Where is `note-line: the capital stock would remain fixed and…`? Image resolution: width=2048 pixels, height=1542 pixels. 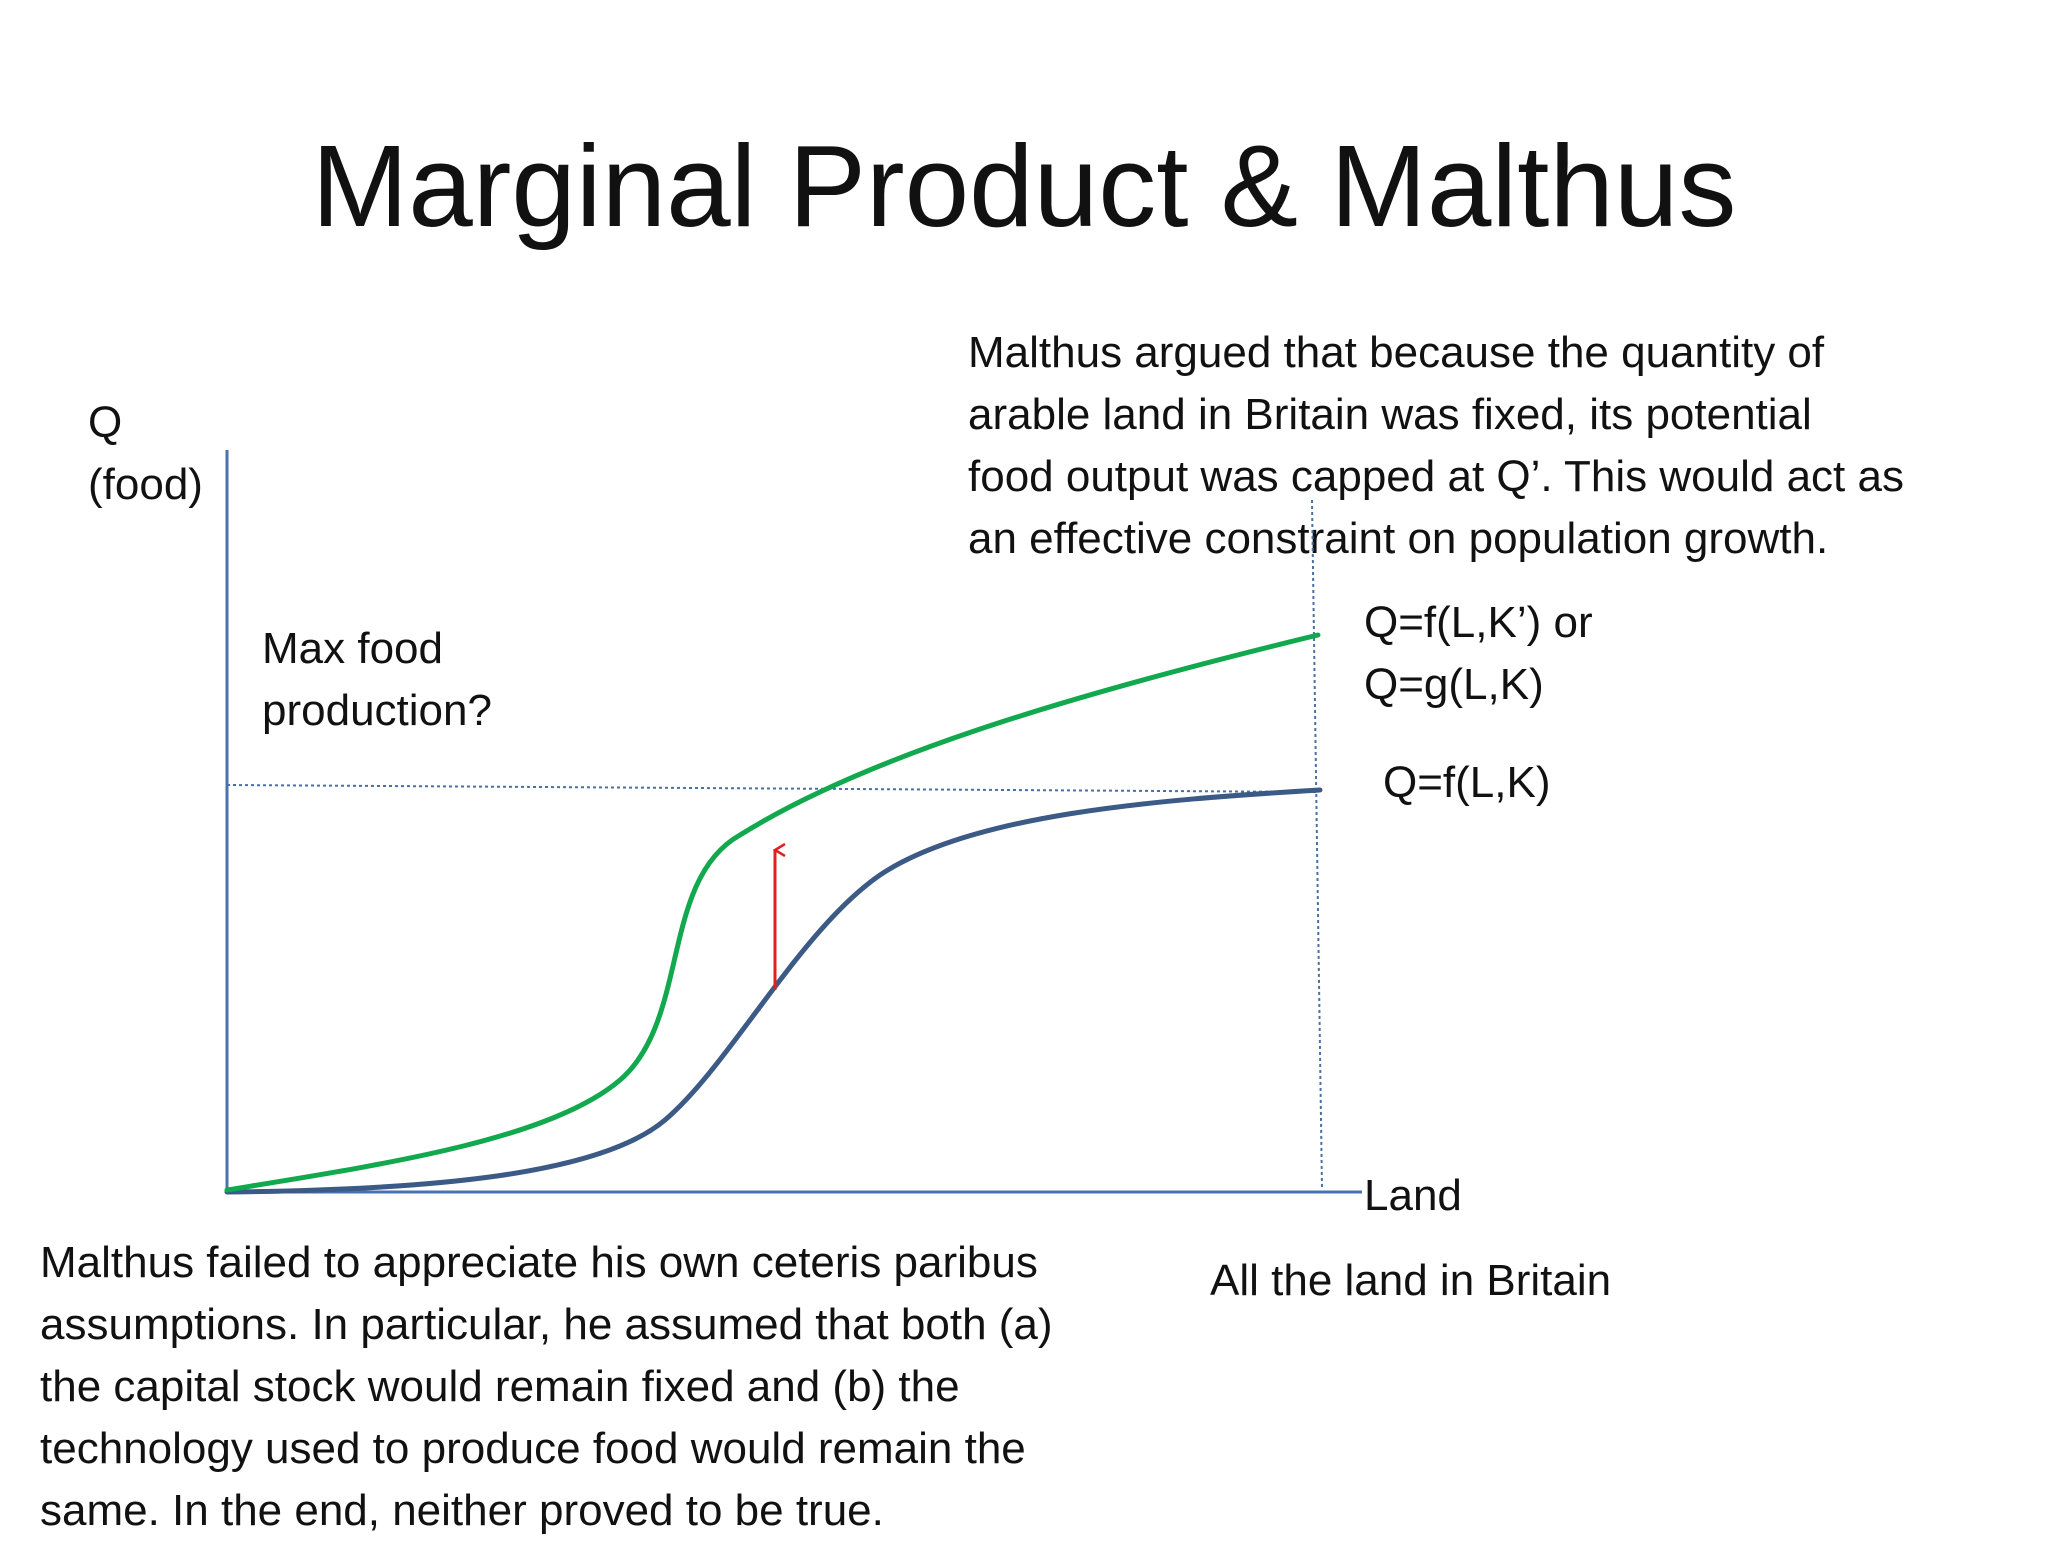
note-line: the capital stock would remain fixed and… is located at coordinates (500, 1386).